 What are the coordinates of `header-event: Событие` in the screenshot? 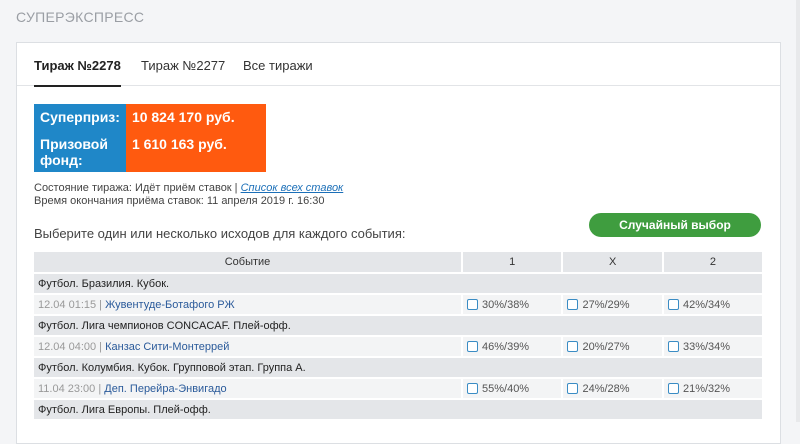 It's located at (248, 263).